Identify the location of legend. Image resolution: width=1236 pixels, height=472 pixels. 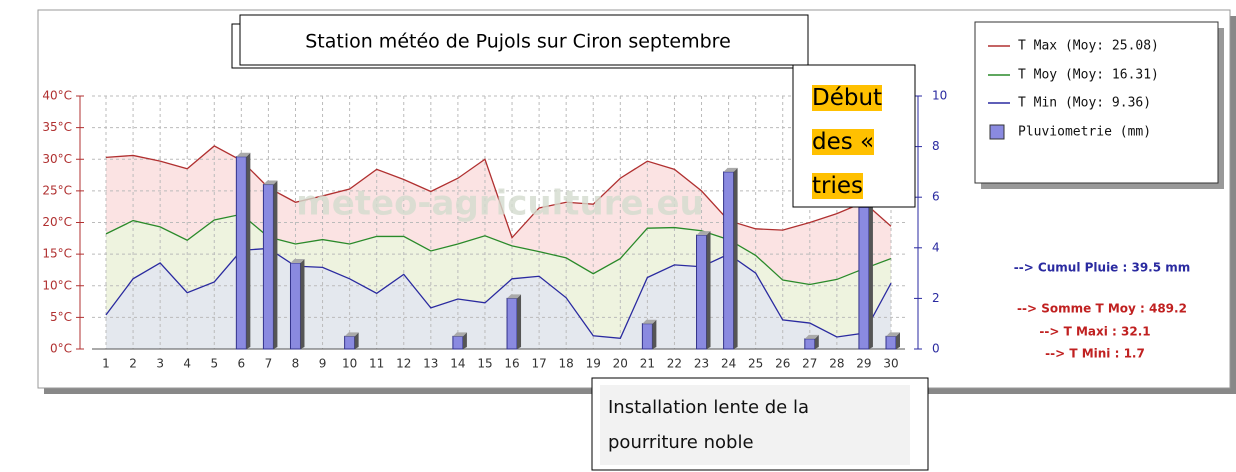
(1096, 102).